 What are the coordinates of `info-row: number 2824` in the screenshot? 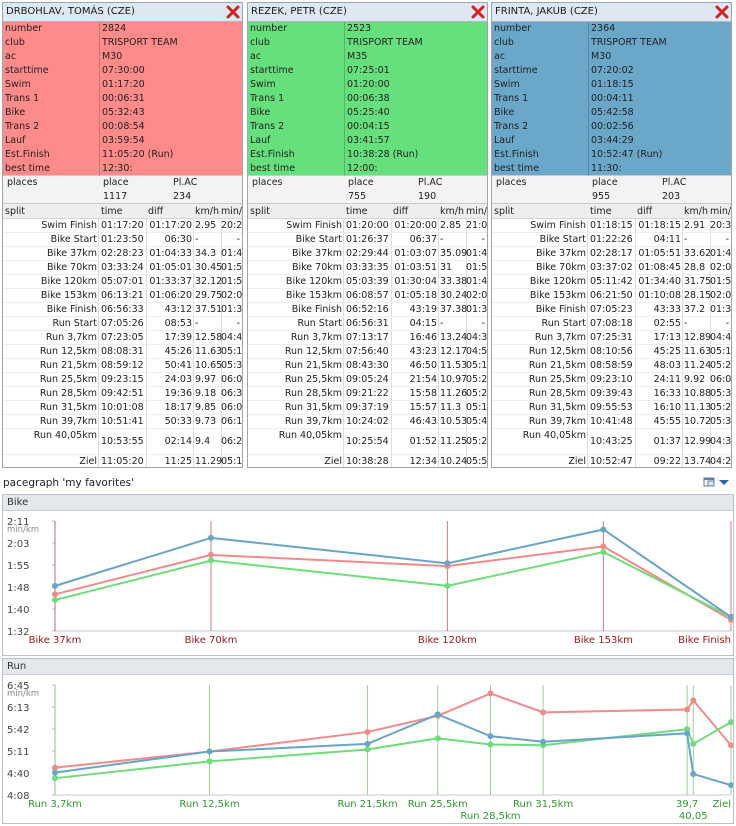 It's located at (122, 29).